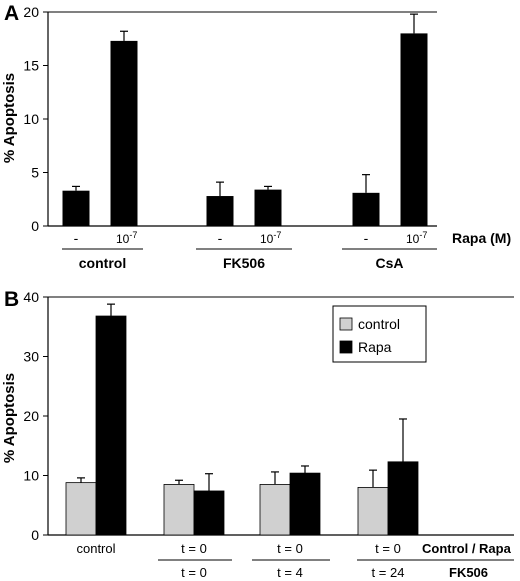 The width and height of the screenshot is (520, 581). What do you see at coordinates (481, 238) in the screenshot?
I see `x-row-label: Rapa (M)` at bounding box center [481, 238].